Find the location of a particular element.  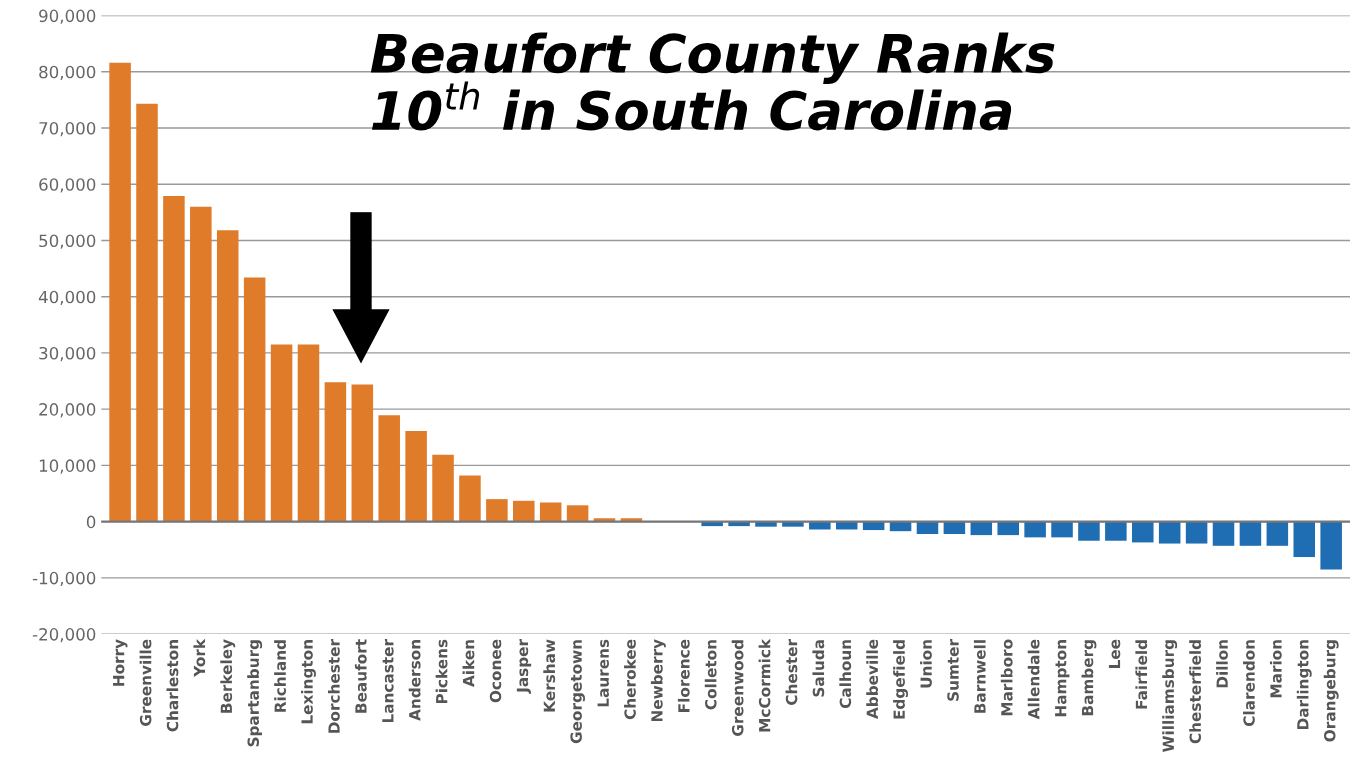

y-tick-label: 30,000 is located at coordinates (67, 354).